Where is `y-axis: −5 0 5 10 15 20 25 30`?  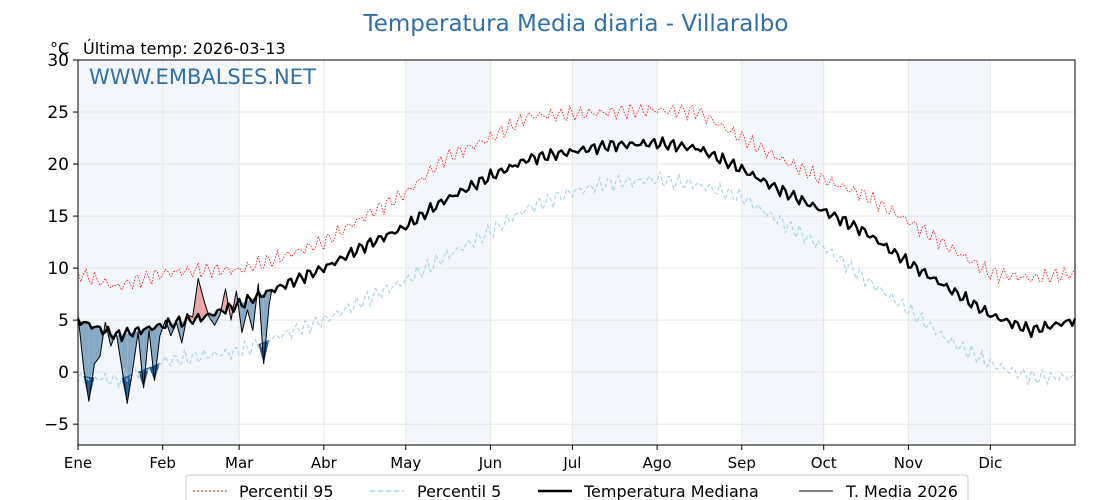 y-axis: −5 0 5 10 15 20 25 30 is located at coordinates (61, 243).